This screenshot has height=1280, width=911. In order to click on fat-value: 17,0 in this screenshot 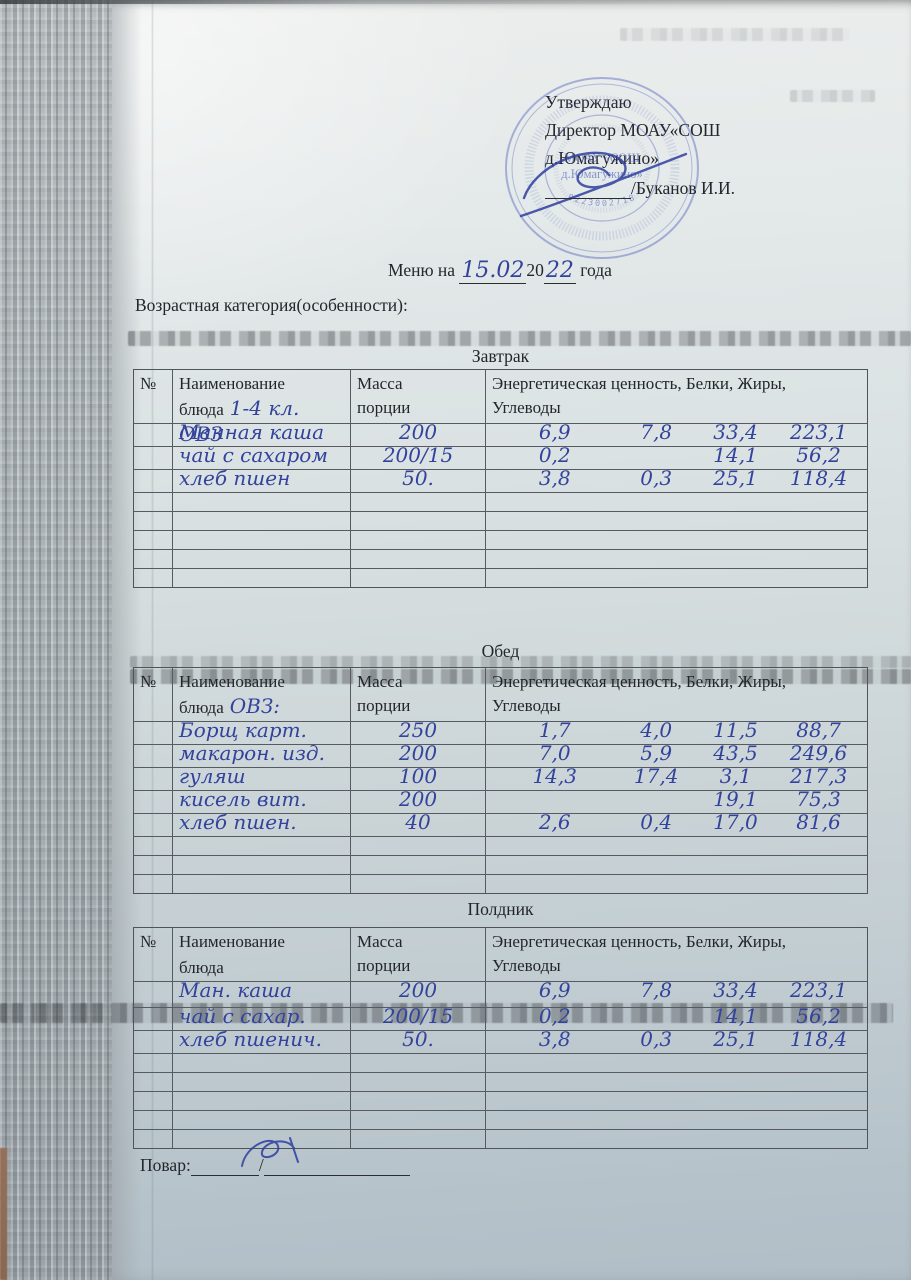, I will do `click(735, 822)`.